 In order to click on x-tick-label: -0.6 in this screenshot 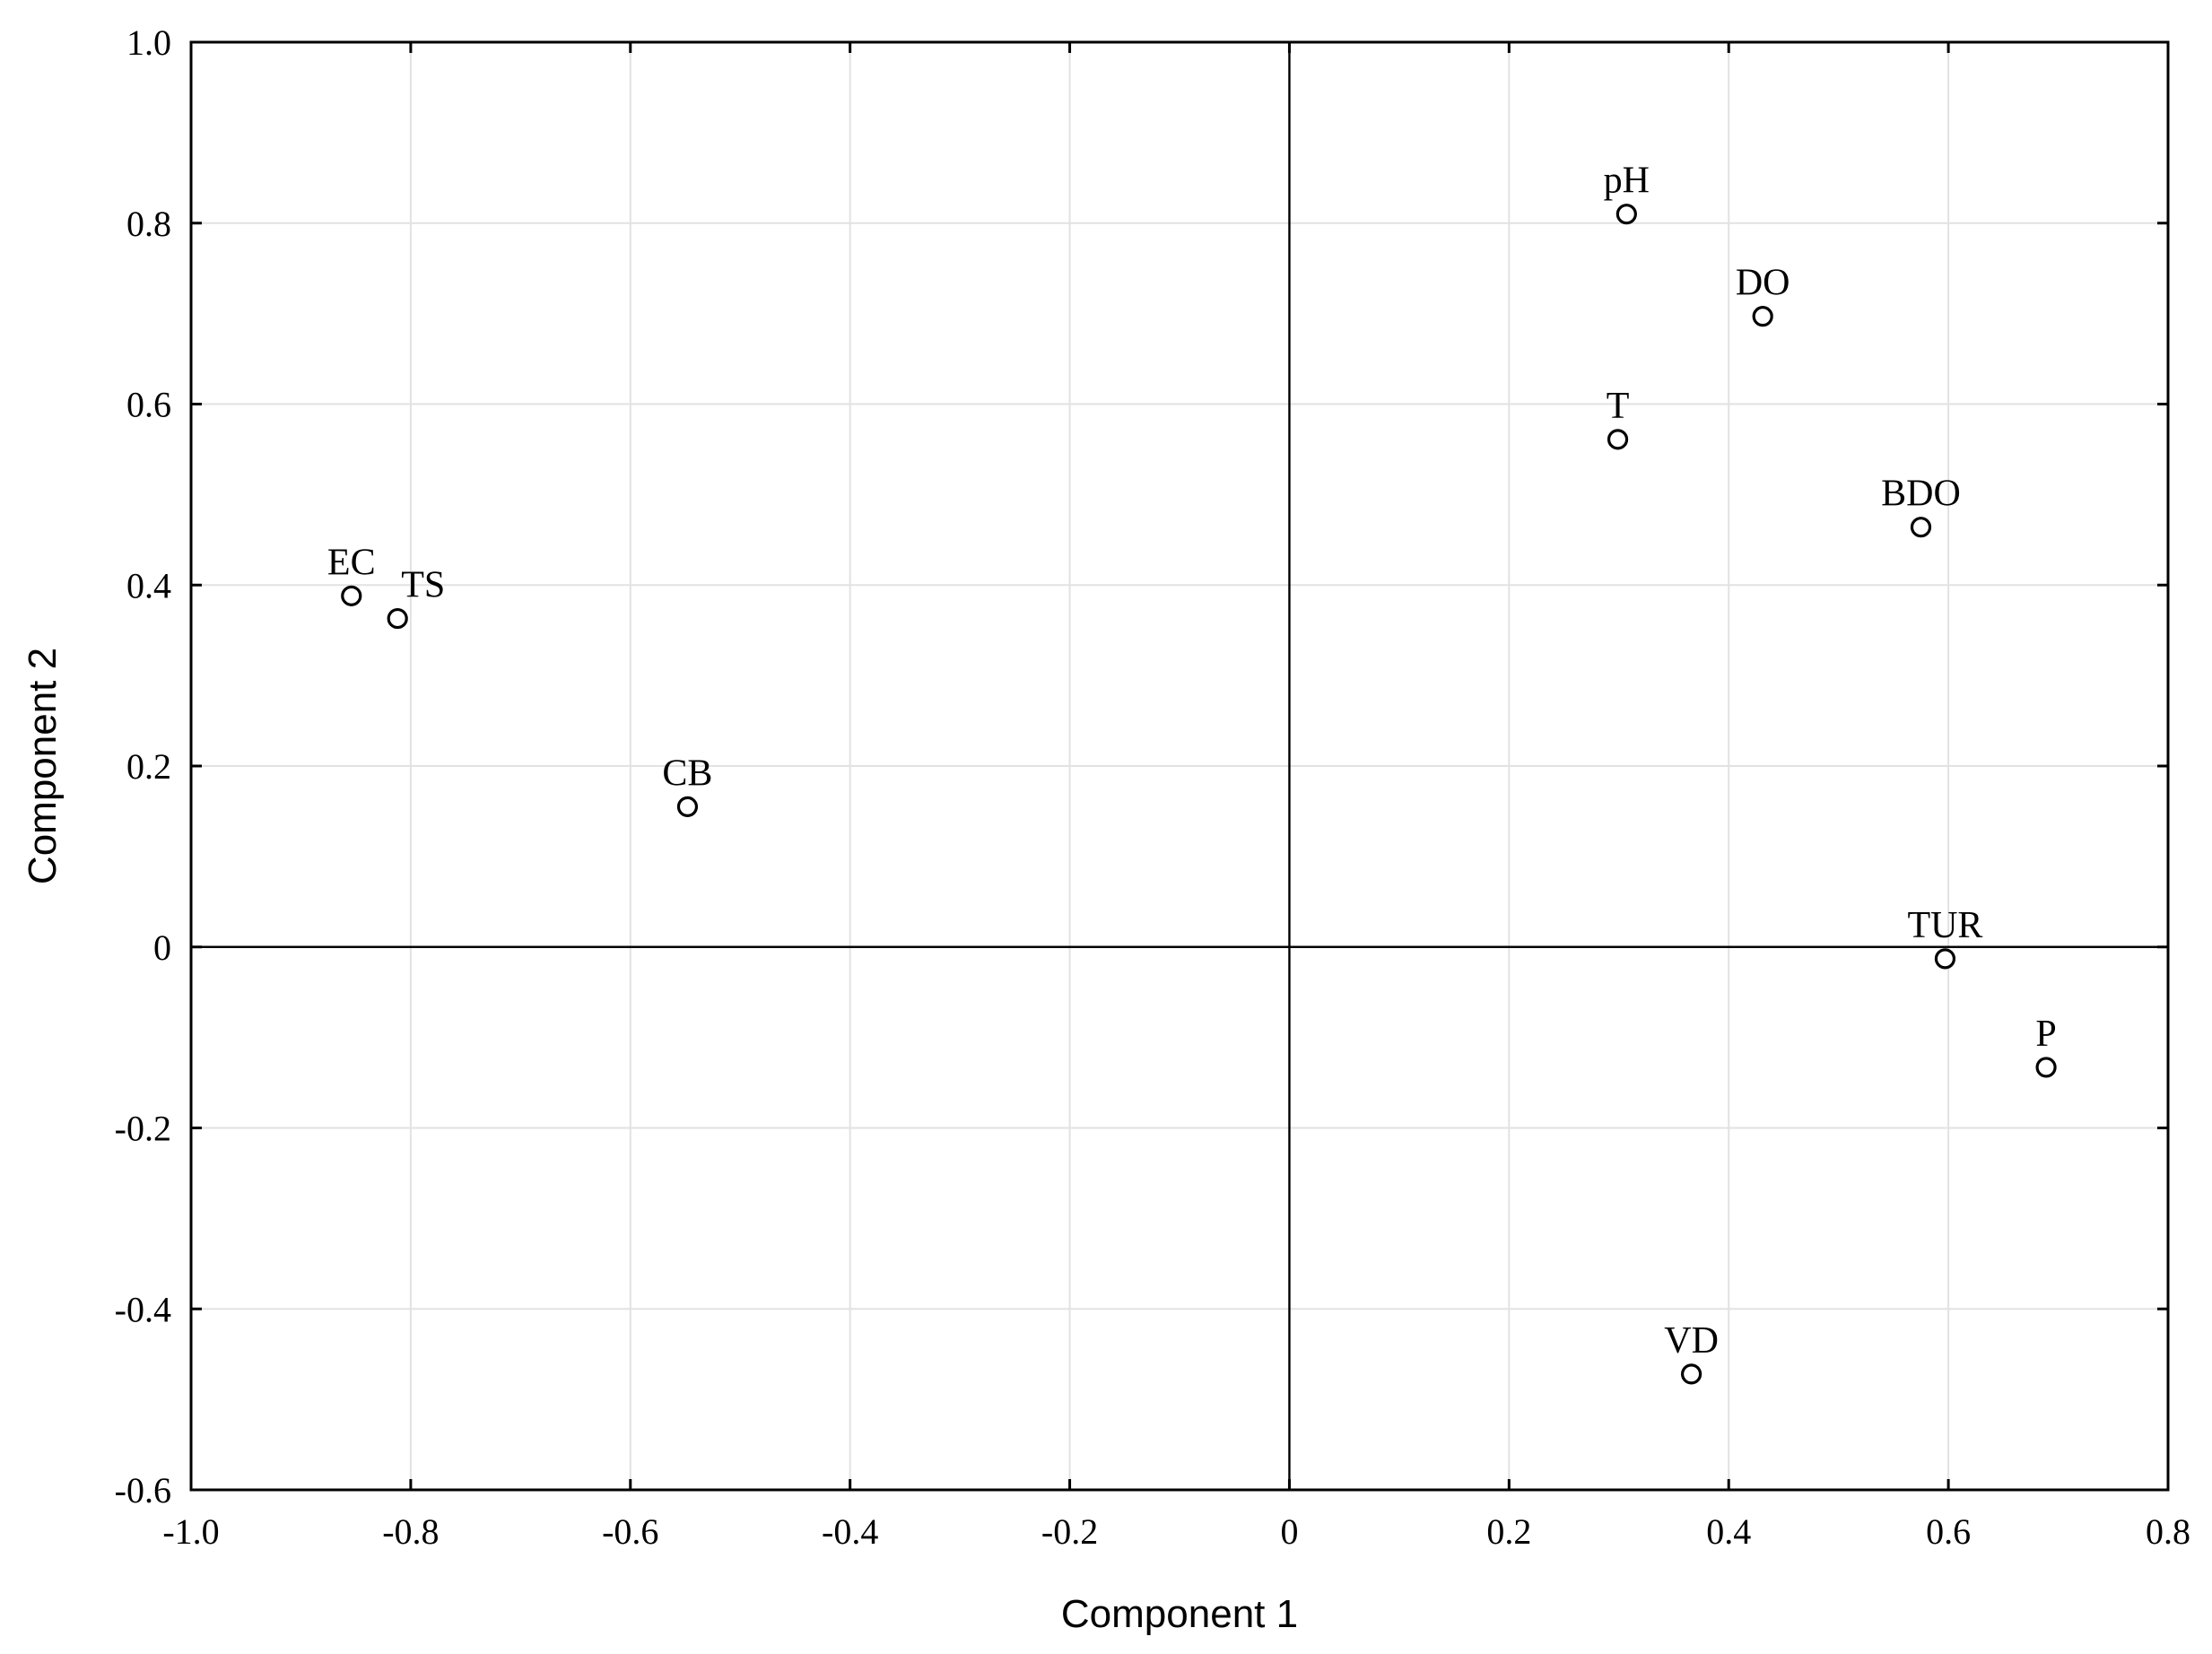, I will do `click(630, 1531)`.